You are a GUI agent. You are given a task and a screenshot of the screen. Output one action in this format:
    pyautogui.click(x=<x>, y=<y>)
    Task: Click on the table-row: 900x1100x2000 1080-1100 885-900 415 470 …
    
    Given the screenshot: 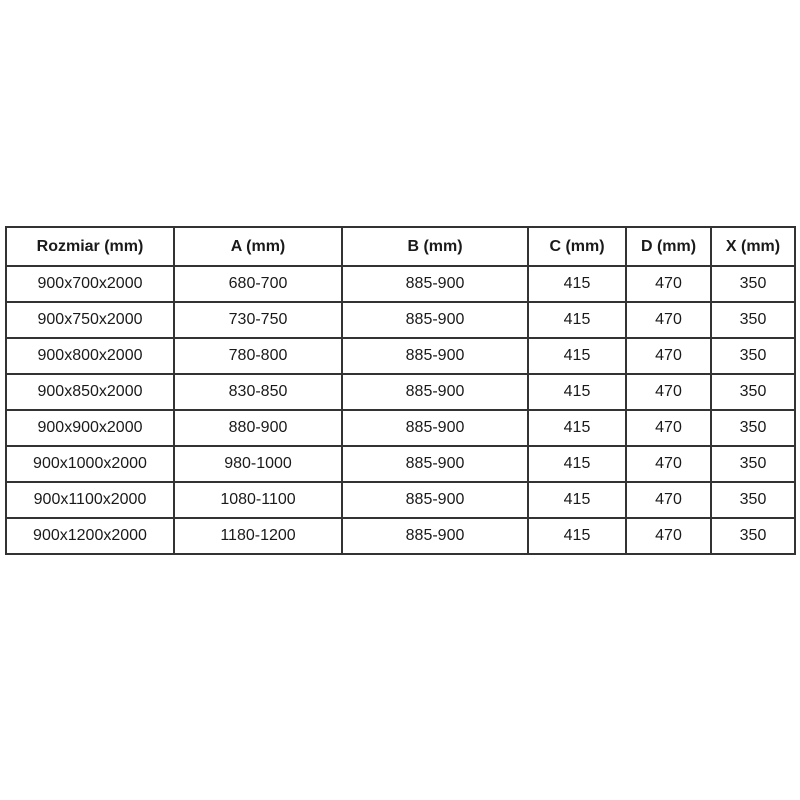 What is the action you would take?
    pyautogui.click(x=400, y=500)
    